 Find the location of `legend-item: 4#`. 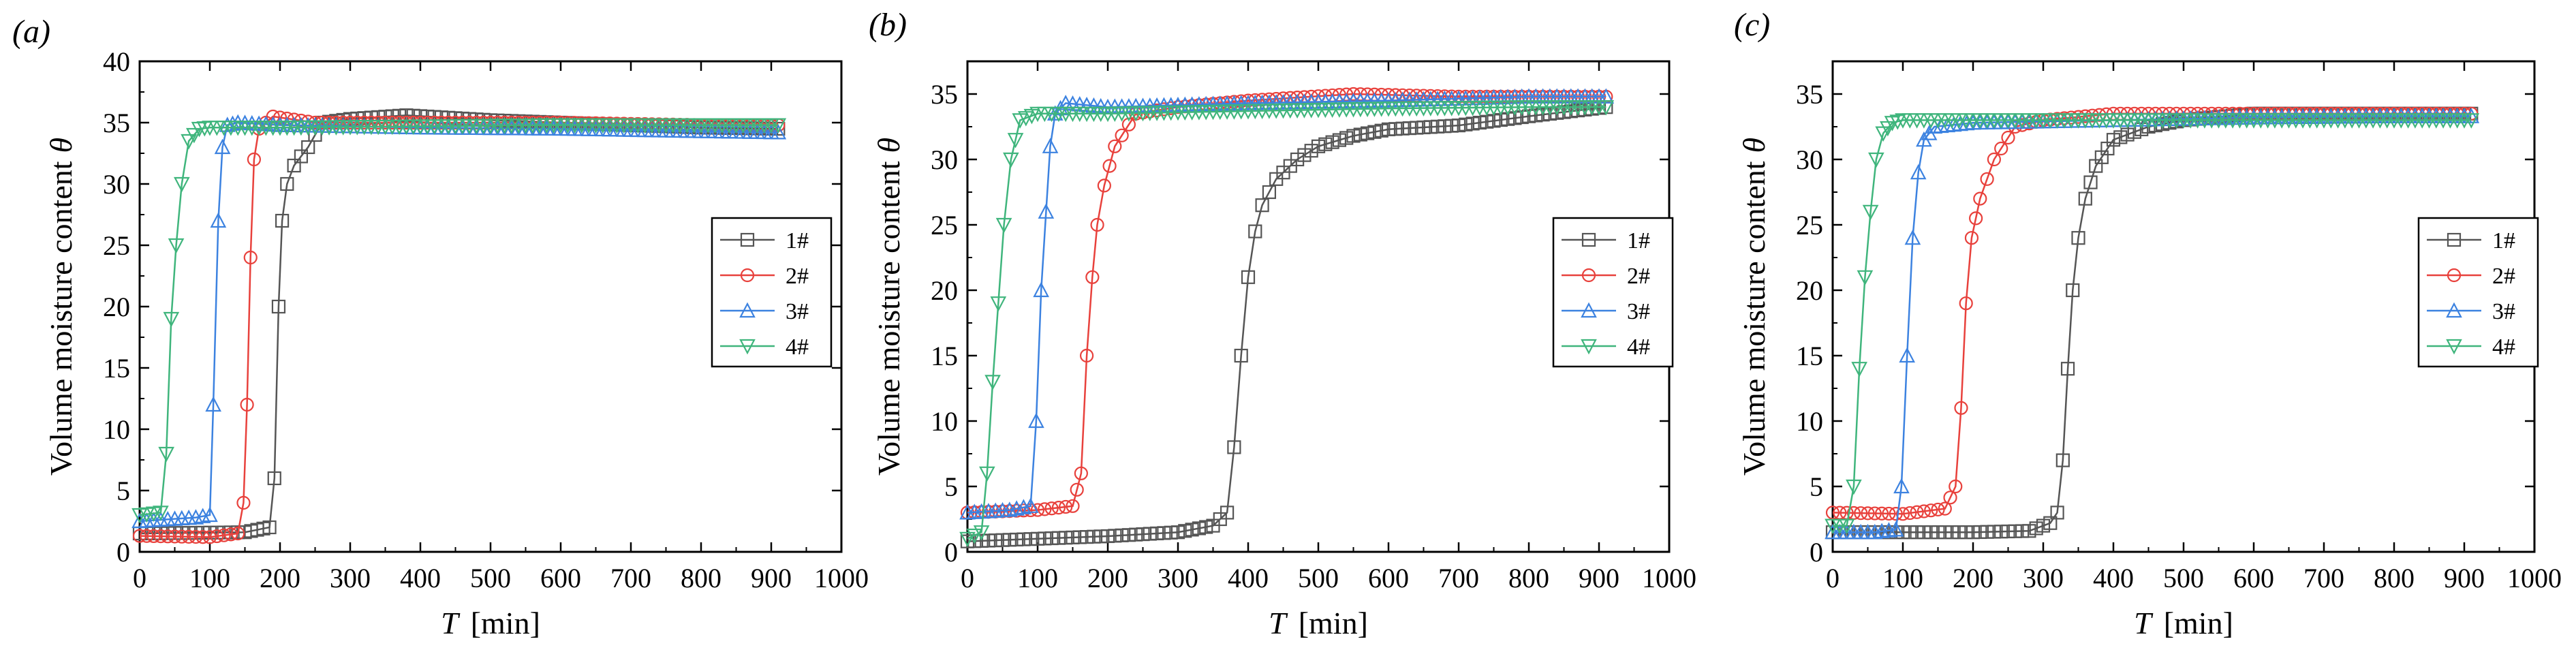

legend-item: 4# is located at coordinates (1606, 347).